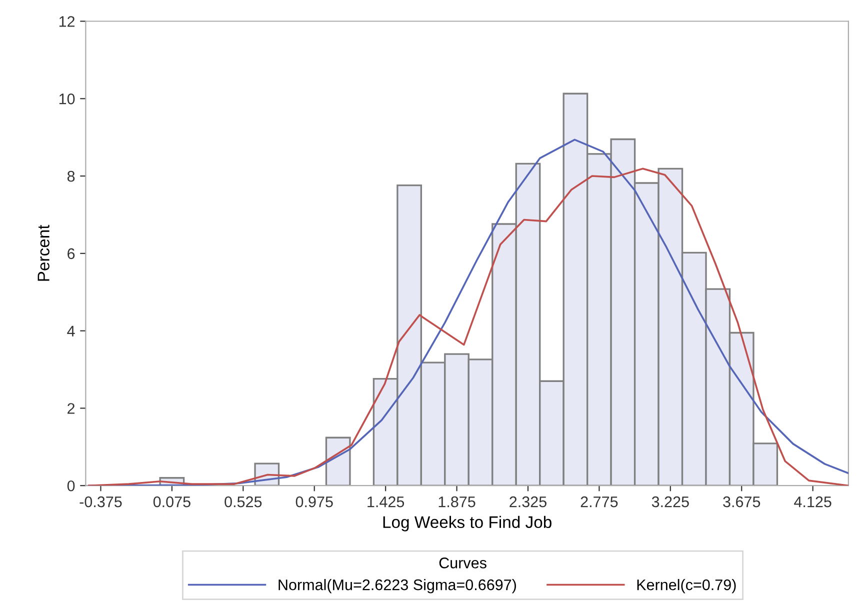  I want to click on y-tick-label: 6, so click(71, 254).